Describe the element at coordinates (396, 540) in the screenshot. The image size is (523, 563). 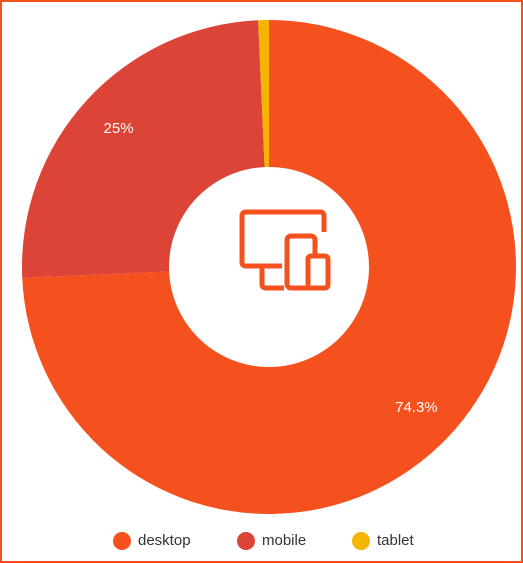
I see `legend-label: tablet` at that location.